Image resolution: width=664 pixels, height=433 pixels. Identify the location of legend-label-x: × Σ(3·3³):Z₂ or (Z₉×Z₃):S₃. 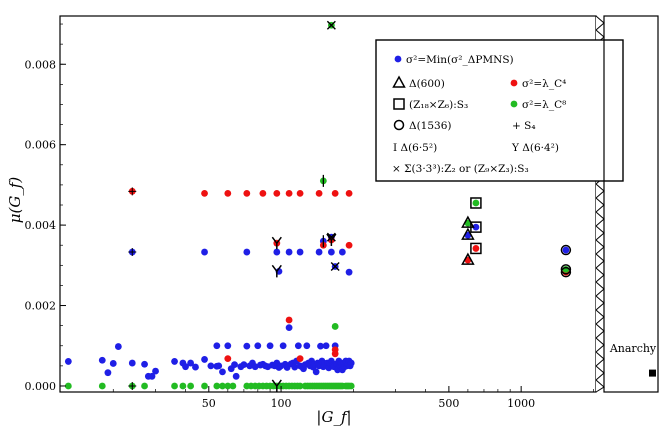
(460, 169).